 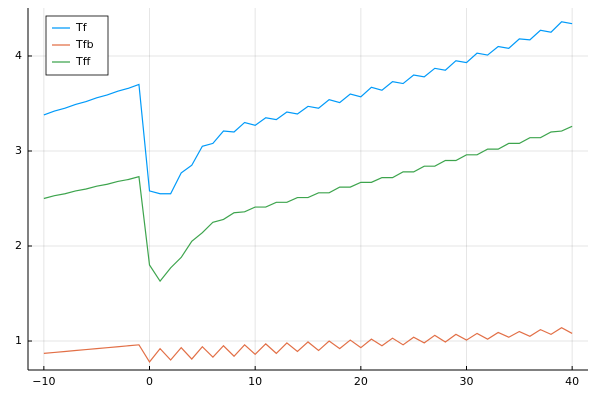 I want to click on y-tick-label: 3, so click(x=18, y=150).